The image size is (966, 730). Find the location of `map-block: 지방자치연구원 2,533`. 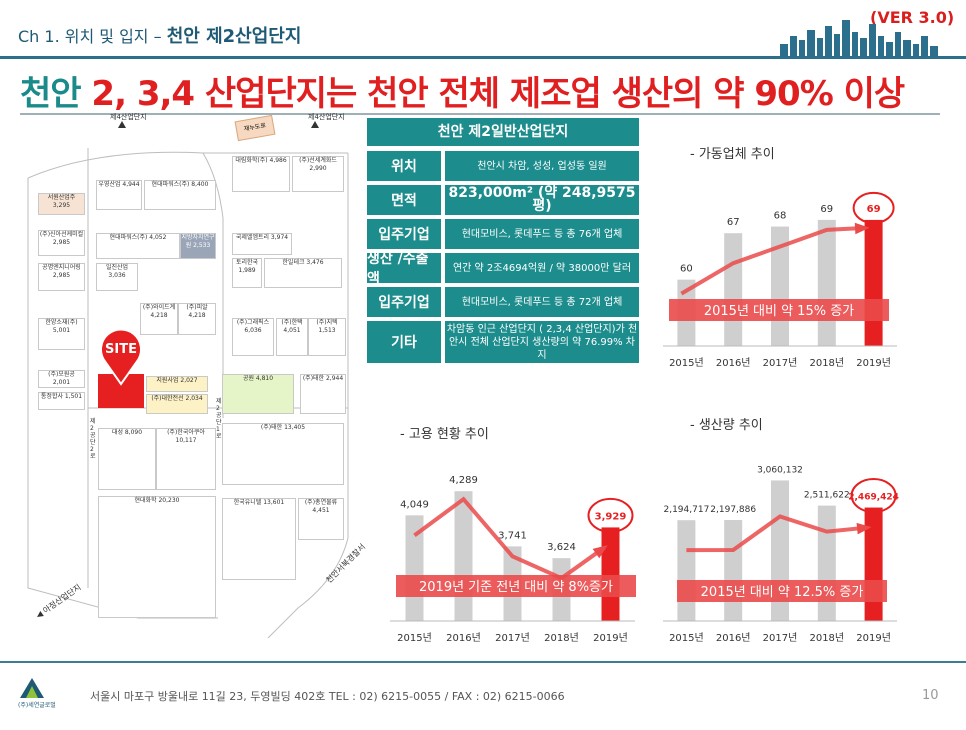

map-block: 지방자치연구원 2,533 is located at coordinates (198, 246).